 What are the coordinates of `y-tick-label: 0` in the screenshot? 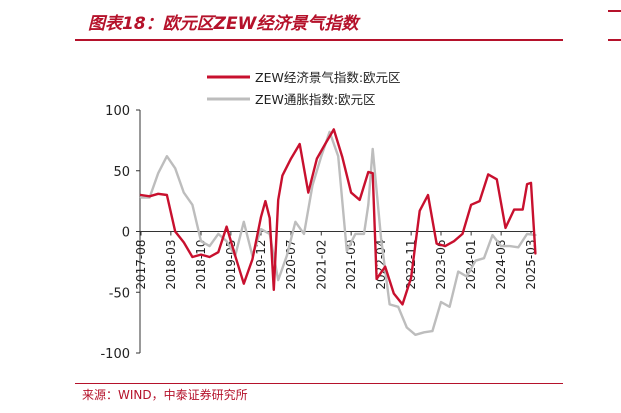 It's located at (126, 233).